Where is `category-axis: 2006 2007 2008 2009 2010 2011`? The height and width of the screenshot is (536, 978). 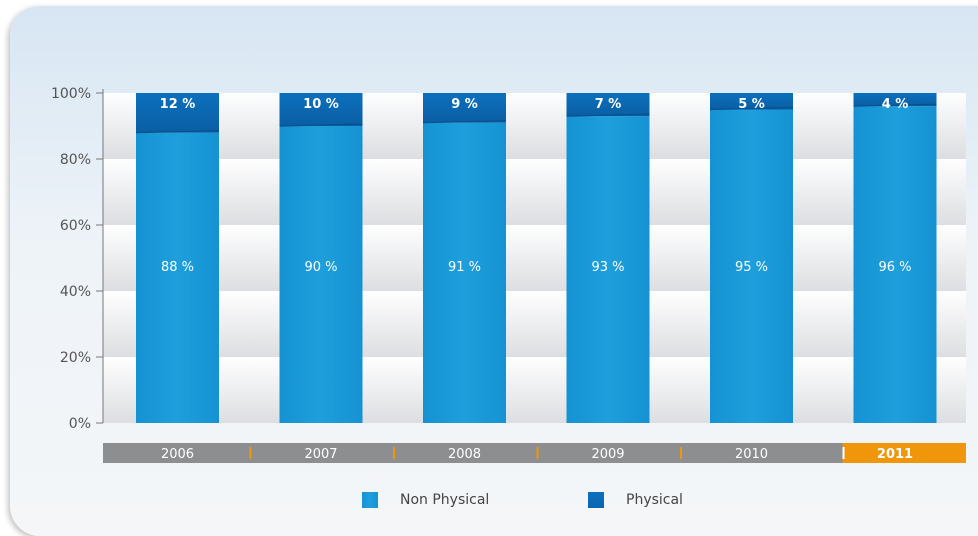 category-axis: 2006 2007 2008 2009 2010 2011 is located at coordinates (534, 453).